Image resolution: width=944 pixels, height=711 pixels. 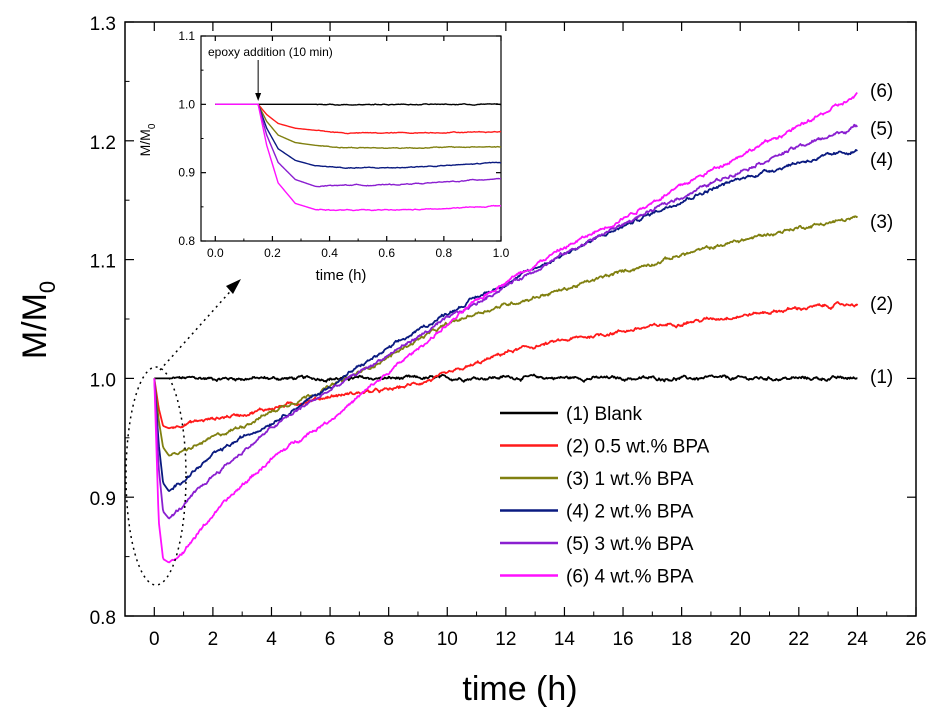 What do you see at coordinates (200, 325) in the screenshot?
I see `dotted-arrow-annotation` at bounding box center [200, 325].